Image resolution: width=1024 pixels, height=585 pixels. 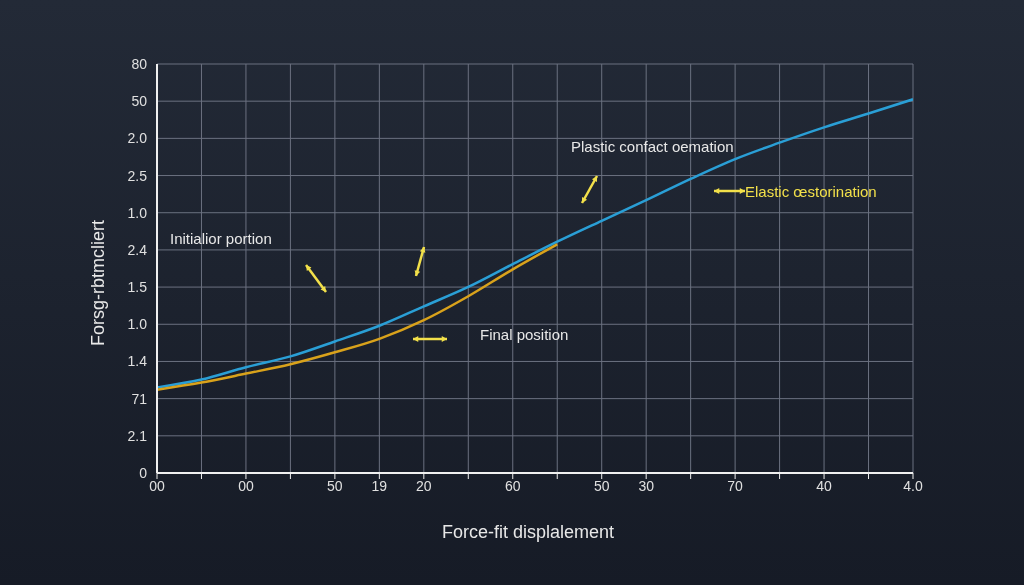 What do you see at coordinates (512, 485) in the screenshot?
I see `x-tick-label: 60` at bounding box center [512, 485].